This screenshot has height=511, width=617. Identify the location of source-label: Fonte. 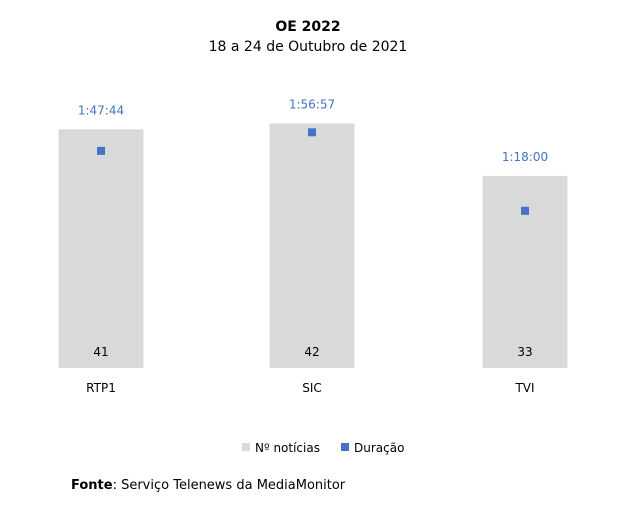
(92, 485).